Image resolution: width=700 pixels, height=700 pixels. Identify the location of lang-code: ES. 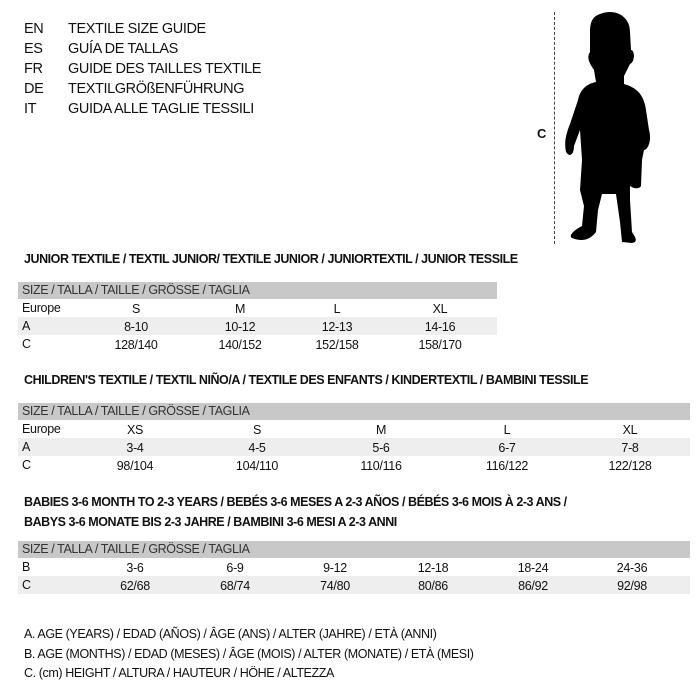
(33, 49).